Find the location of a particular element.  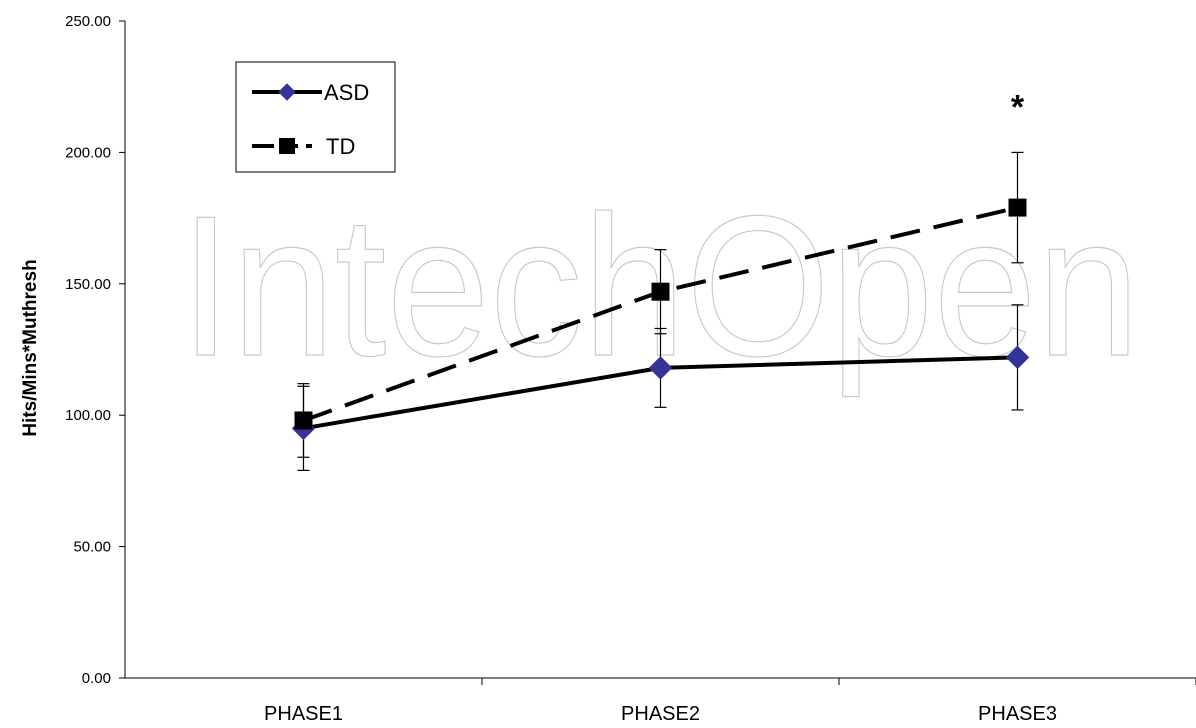

legend-td-label: TD is located at coordinates (340, 146).